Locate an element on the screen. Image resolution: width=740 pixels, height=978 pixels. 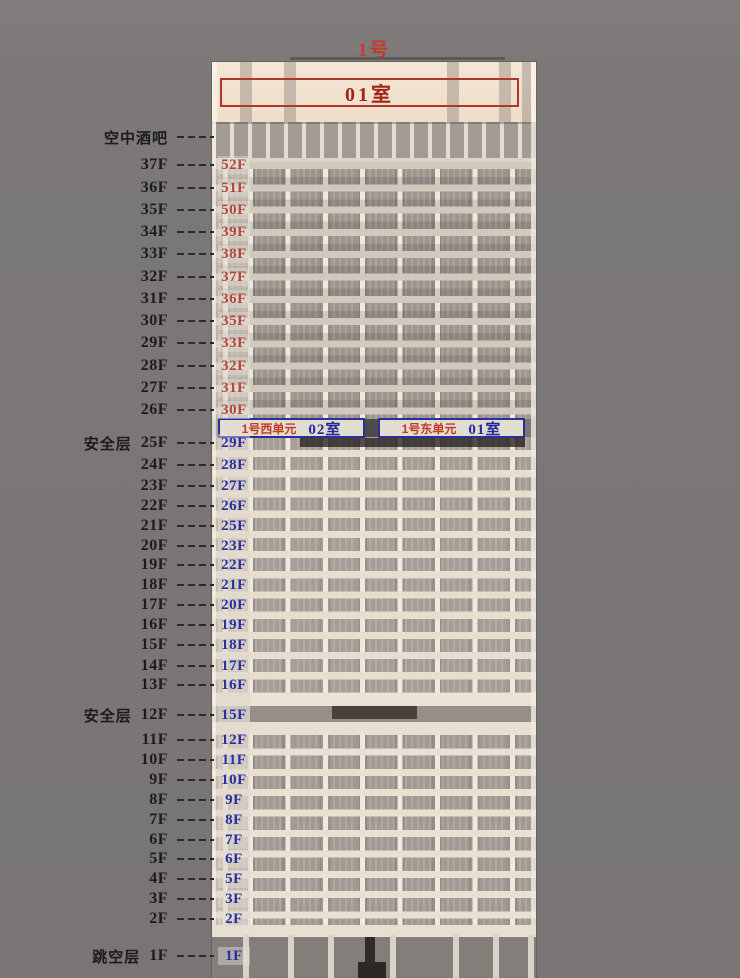
floor-row: 13F is located at coordinates (107, 685).